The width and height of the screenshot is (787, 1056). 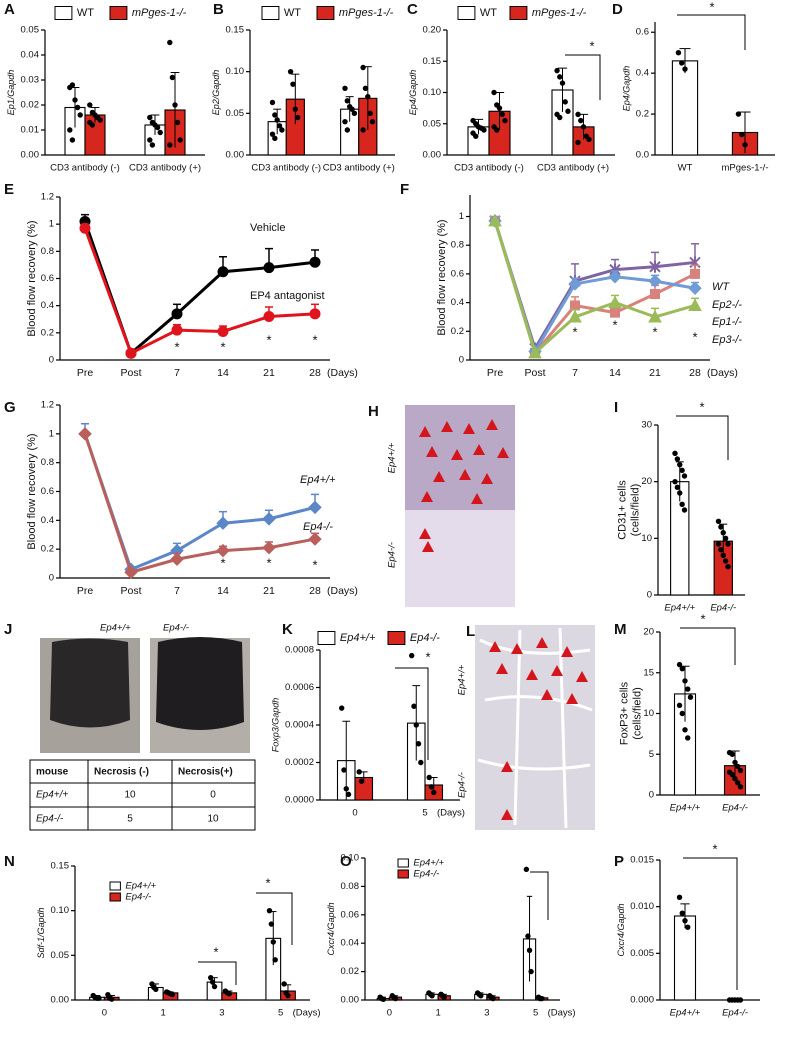 I want to click on x-tick-label: Ep4+/+, so click(x=685, y=808).